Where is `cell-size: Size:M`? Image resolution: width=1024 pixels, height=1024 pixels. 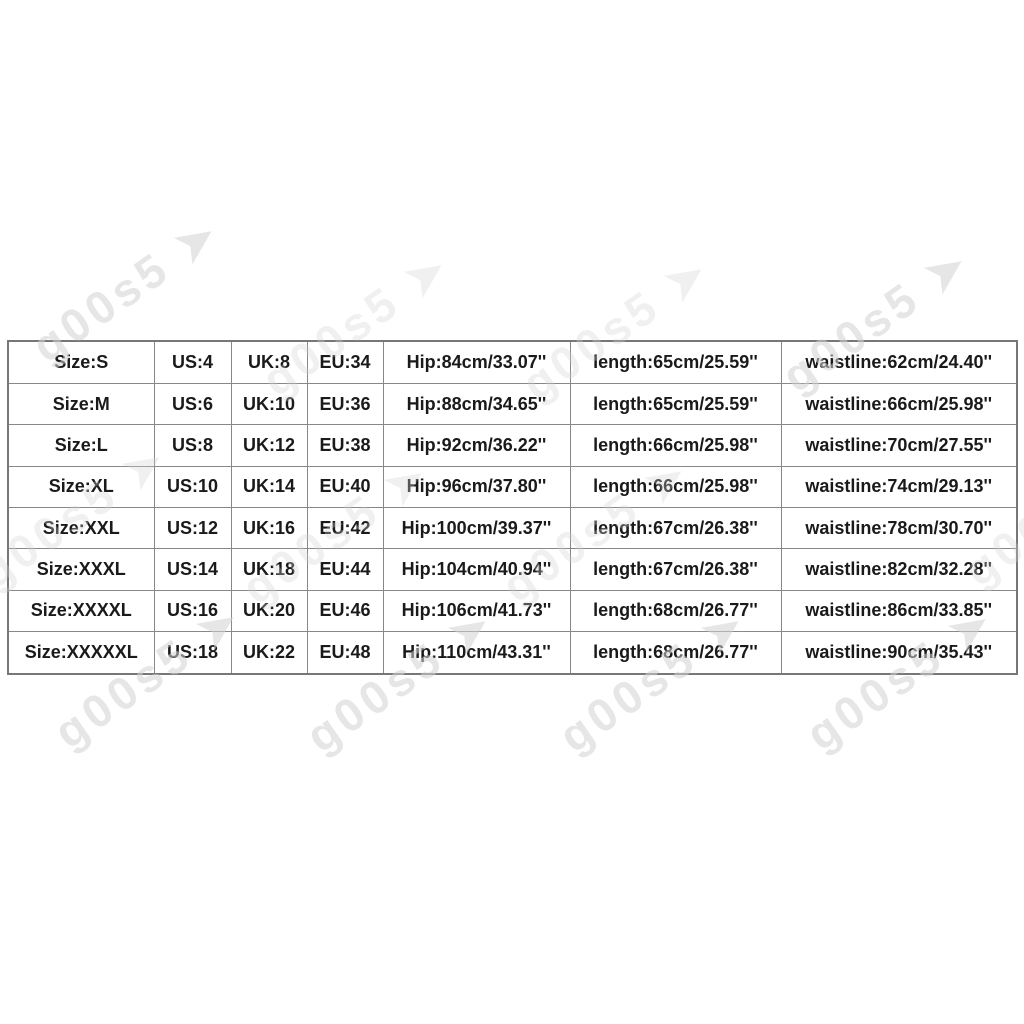
cell-size: Size:M is located at coordinates (81, 404).